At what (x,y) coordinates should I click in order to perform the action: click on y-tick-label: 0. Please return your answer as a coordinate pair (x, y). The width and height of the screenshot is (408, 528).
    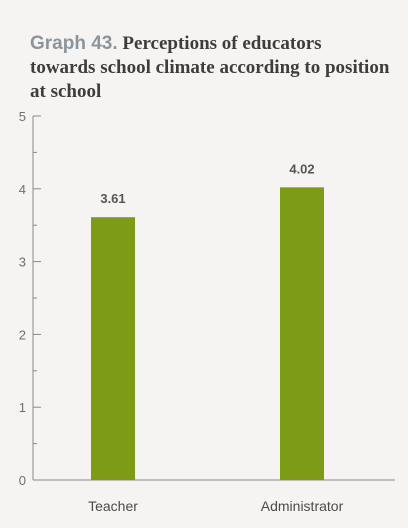
    Looking at the image, I should click on (22, 480).